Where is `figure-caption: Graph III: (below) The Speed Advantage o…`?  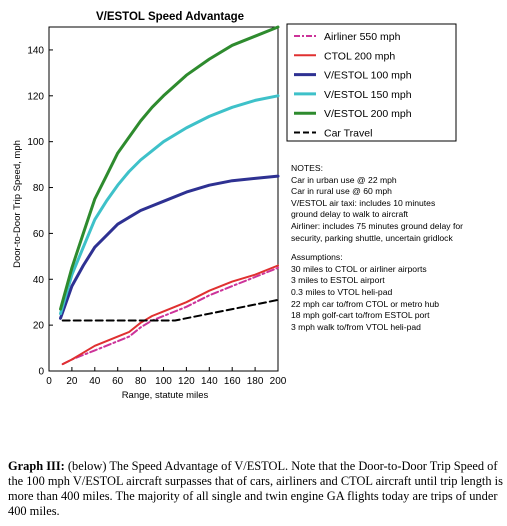 figure-caption: Graph III: (below) The Speed Advantage o… is located at coordinates (255, 489).